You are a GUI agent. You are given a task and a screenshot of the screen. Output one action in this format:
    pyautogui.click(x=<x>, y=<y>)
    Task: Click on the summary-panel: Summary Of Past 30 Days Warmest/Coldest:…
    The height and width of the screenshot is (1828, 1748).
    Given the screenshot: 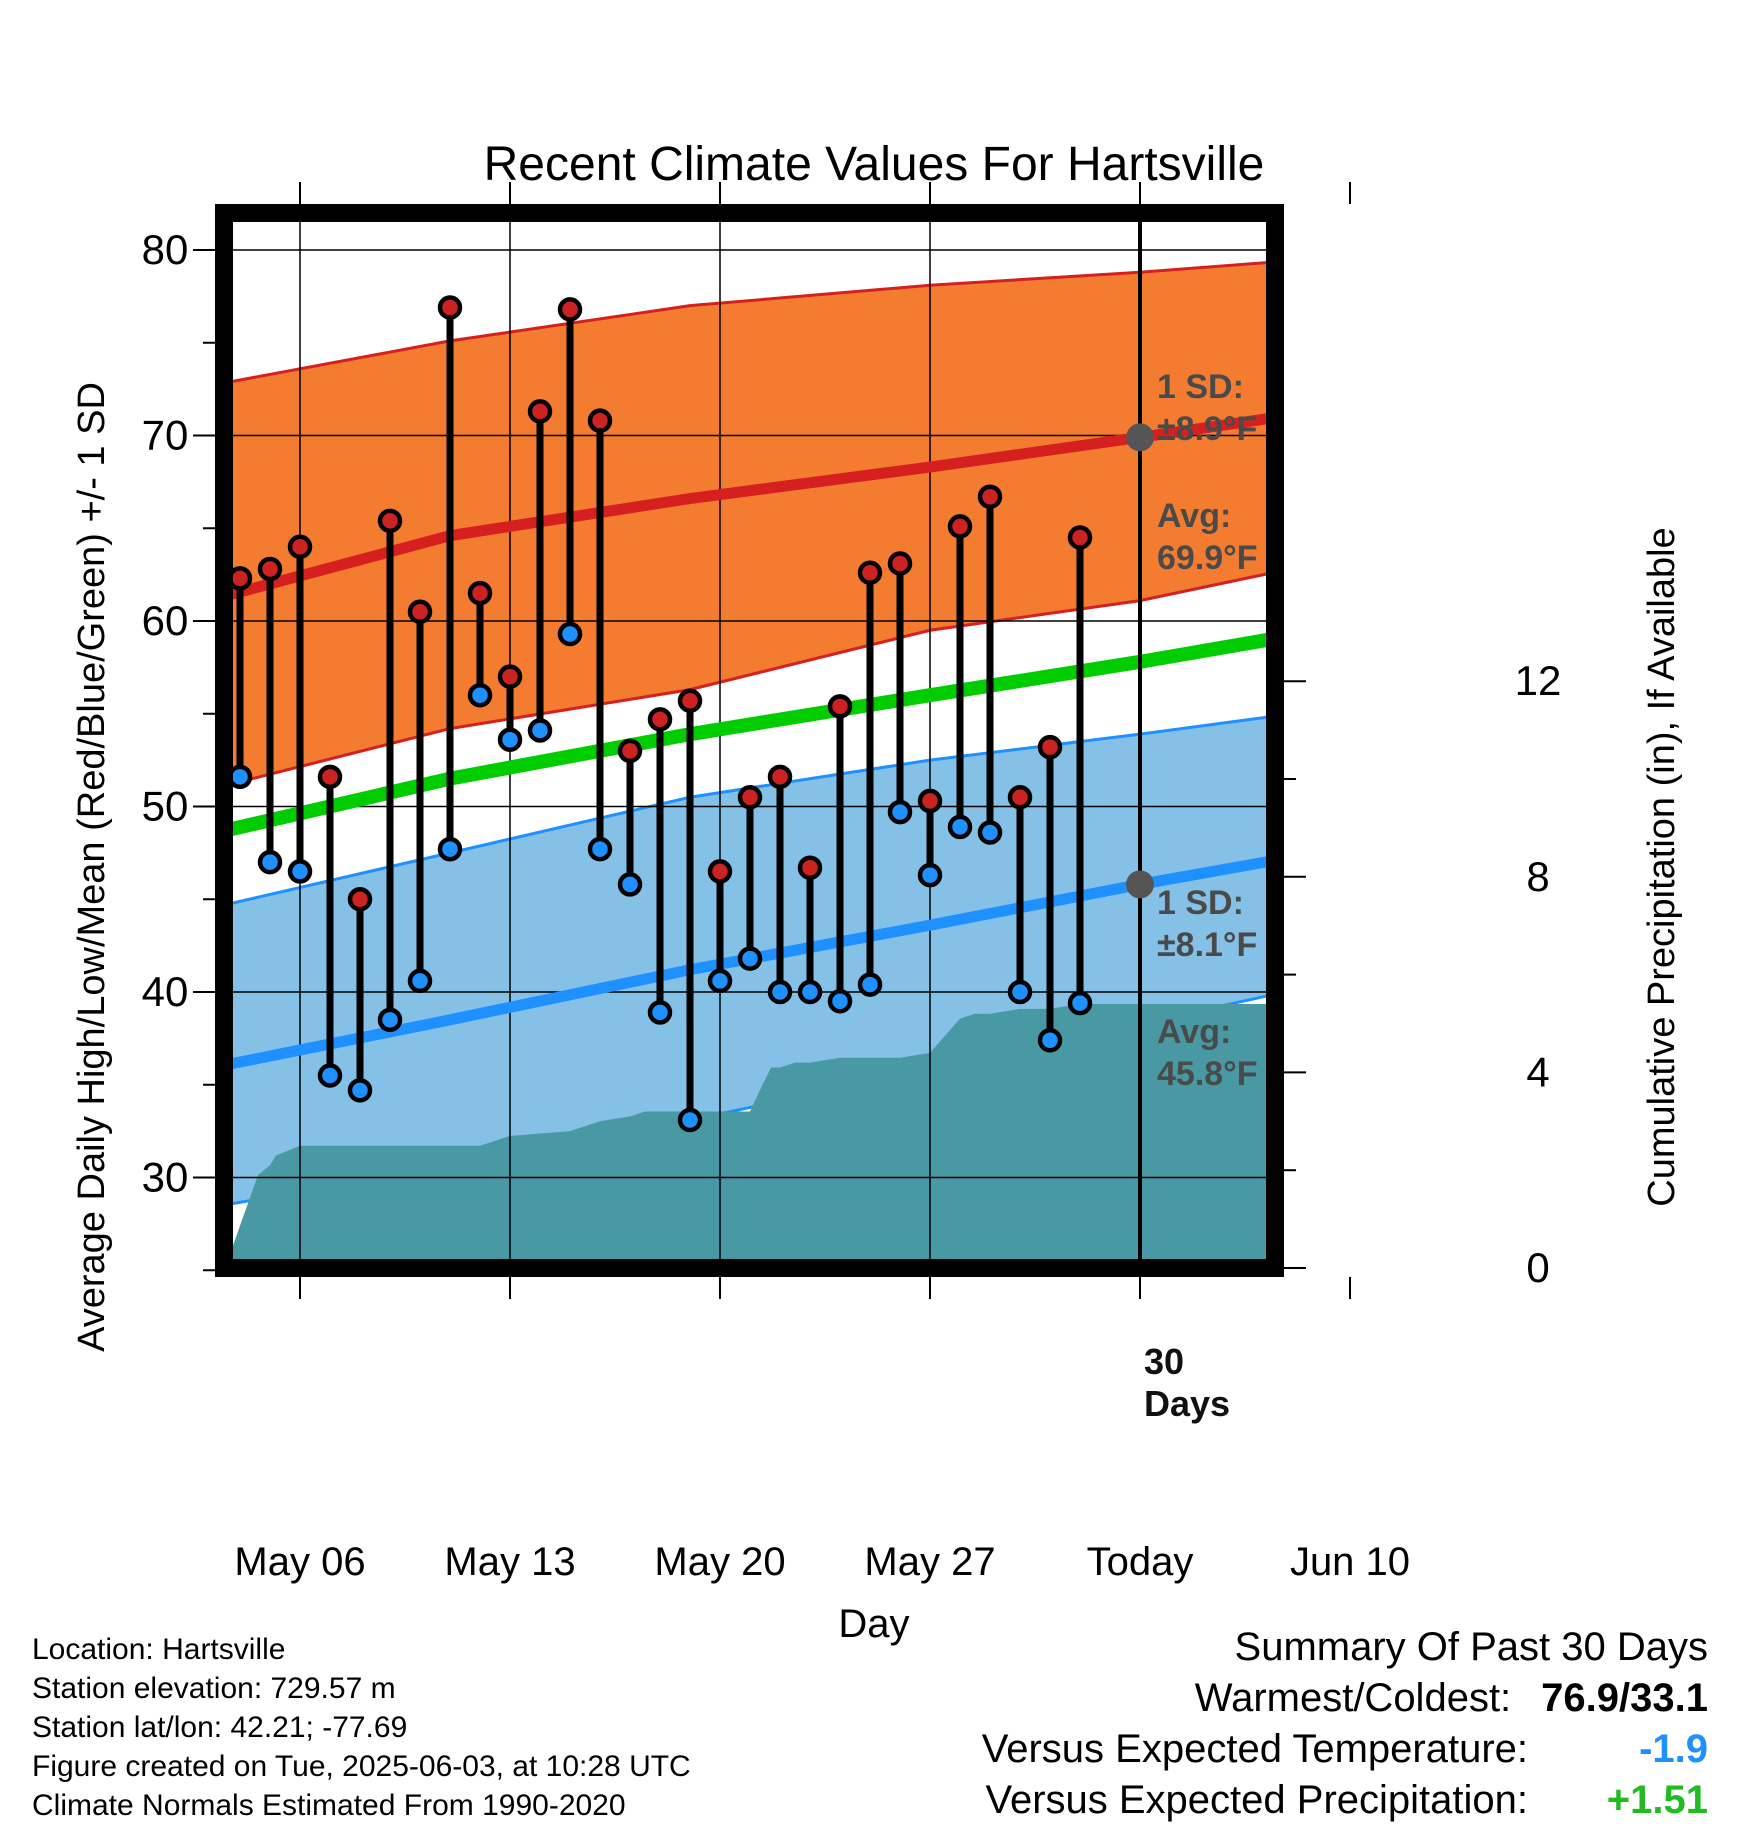 What is the action you would take?
    pyautogui.click(x=1345, y=1724)
    